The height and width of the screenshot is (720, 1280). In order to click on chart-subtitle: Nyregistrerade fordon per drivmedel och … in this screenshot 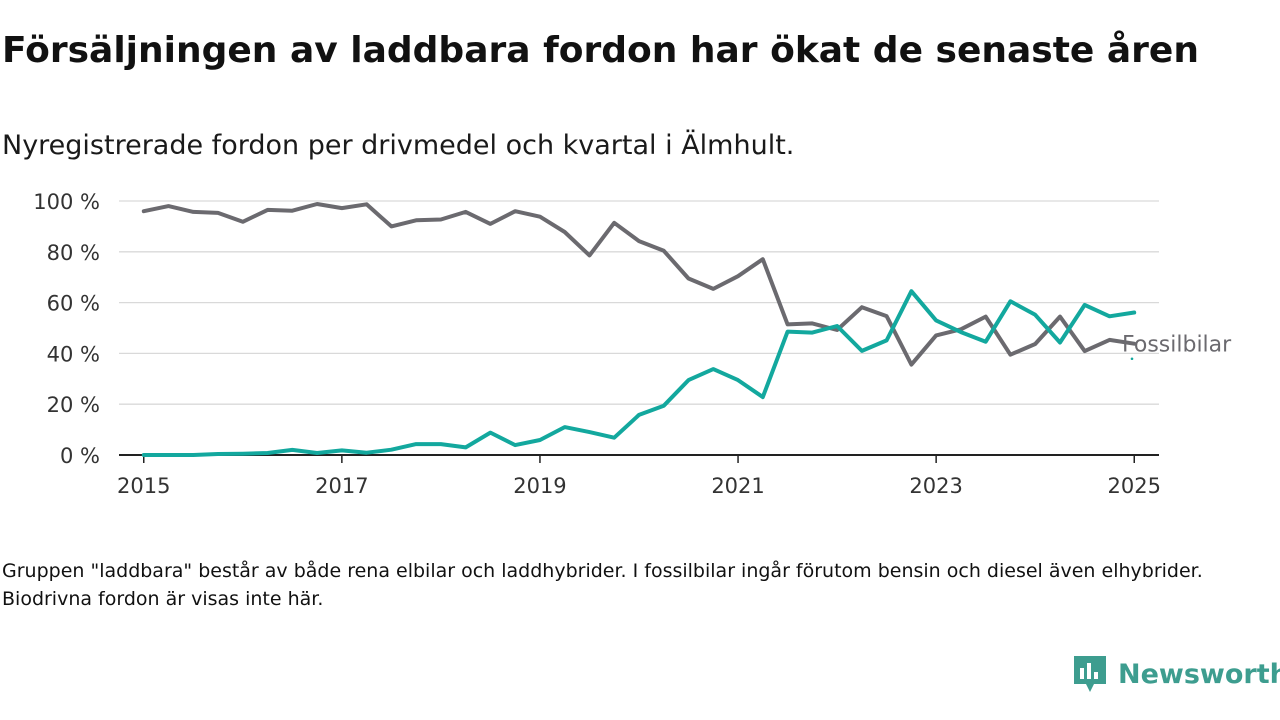, I will do `click(398, 145)`.